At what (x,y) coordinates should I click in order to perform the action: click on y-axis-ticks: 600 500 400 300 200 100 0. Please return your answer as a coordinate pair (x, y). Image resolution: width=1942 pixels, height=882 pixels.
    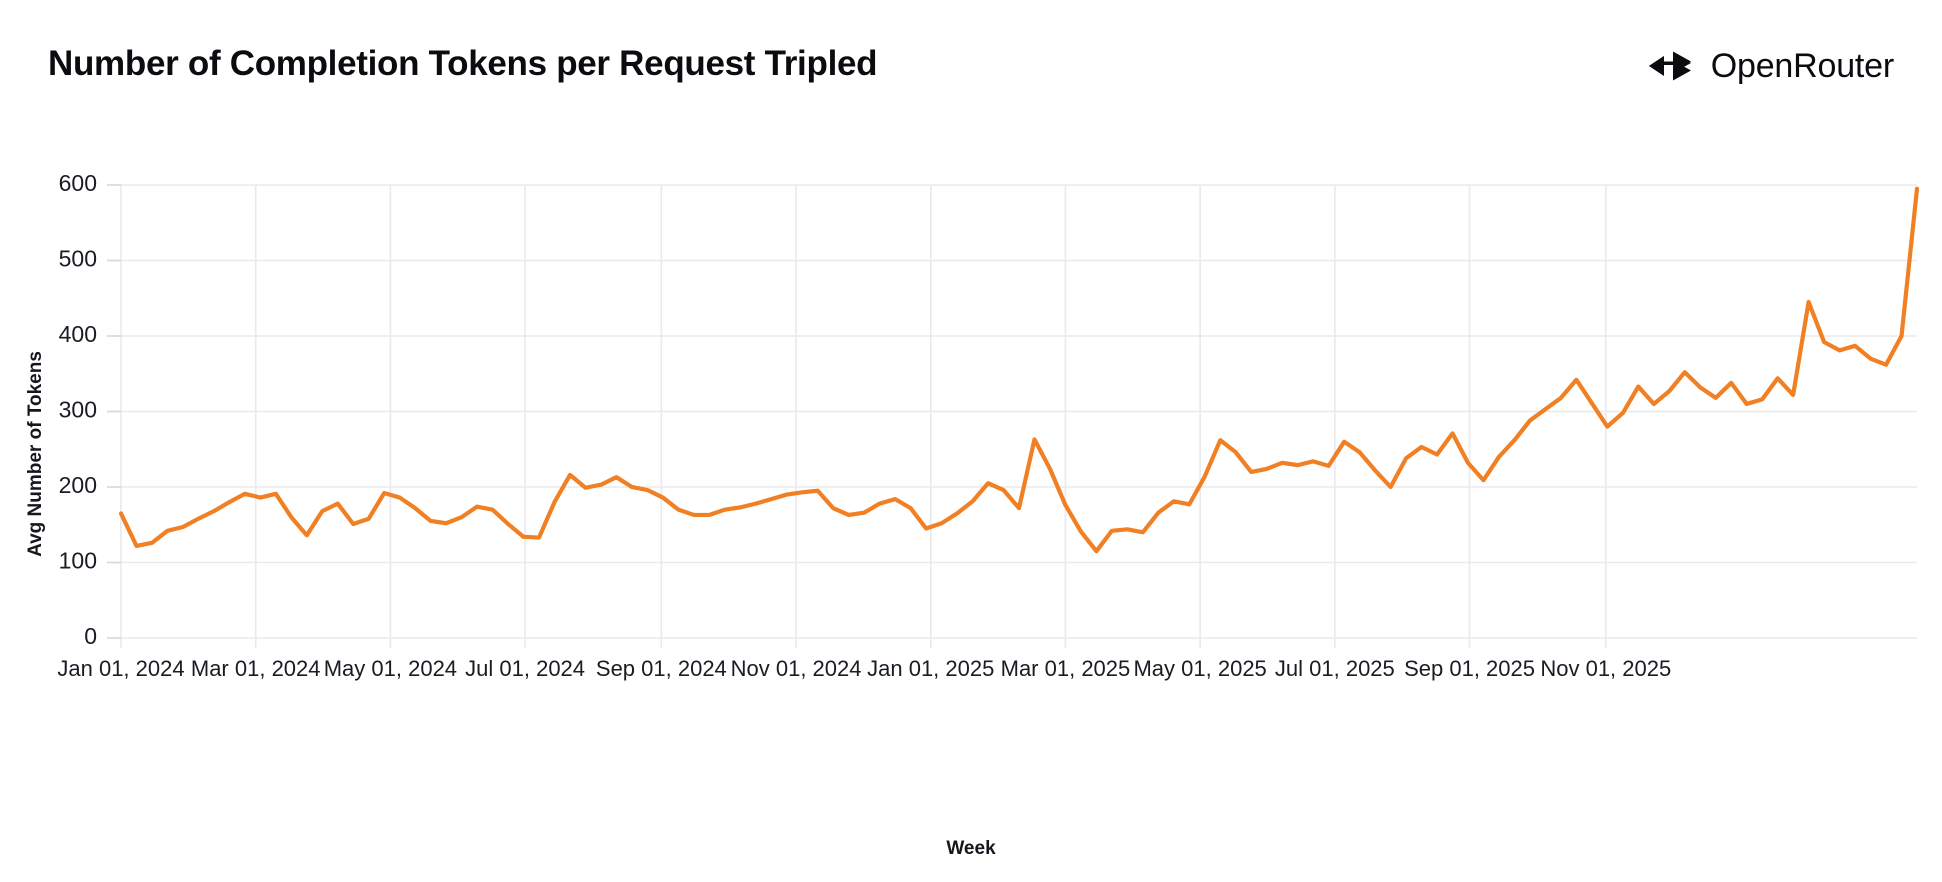
    Looking at the image, I should click on (90, 409).